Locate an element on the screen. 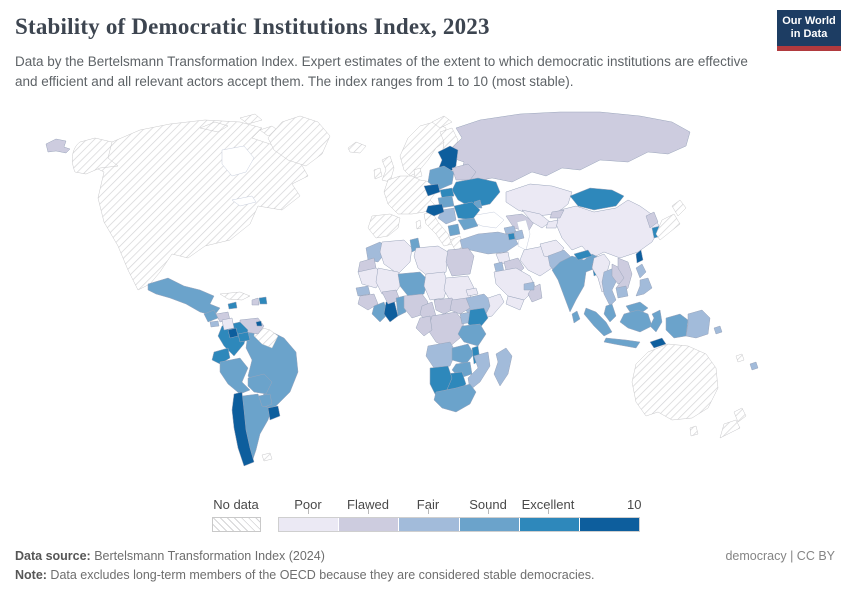  region-south-africa is located at coordinates (455, 398).